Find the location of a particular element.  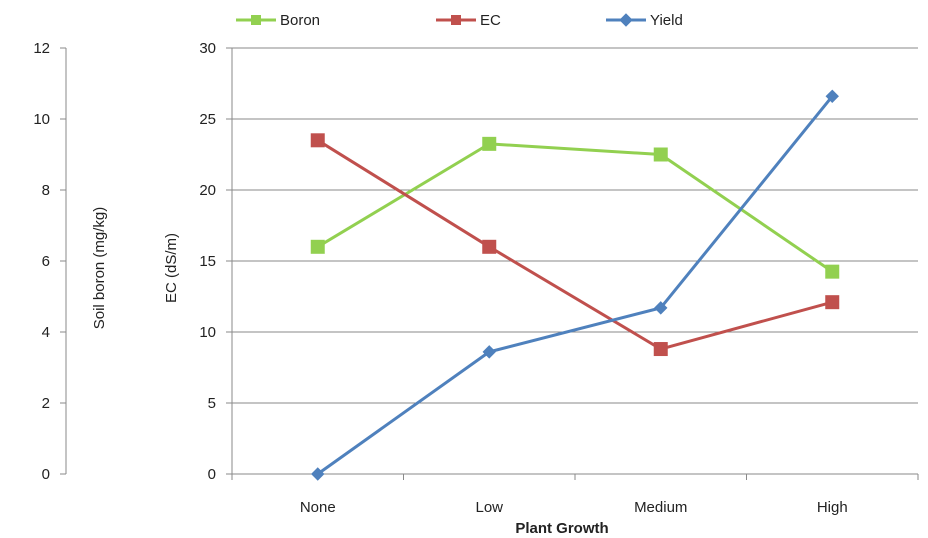

right-y-axis-title: EC (dS/m) is located at coordinates (171, 268).